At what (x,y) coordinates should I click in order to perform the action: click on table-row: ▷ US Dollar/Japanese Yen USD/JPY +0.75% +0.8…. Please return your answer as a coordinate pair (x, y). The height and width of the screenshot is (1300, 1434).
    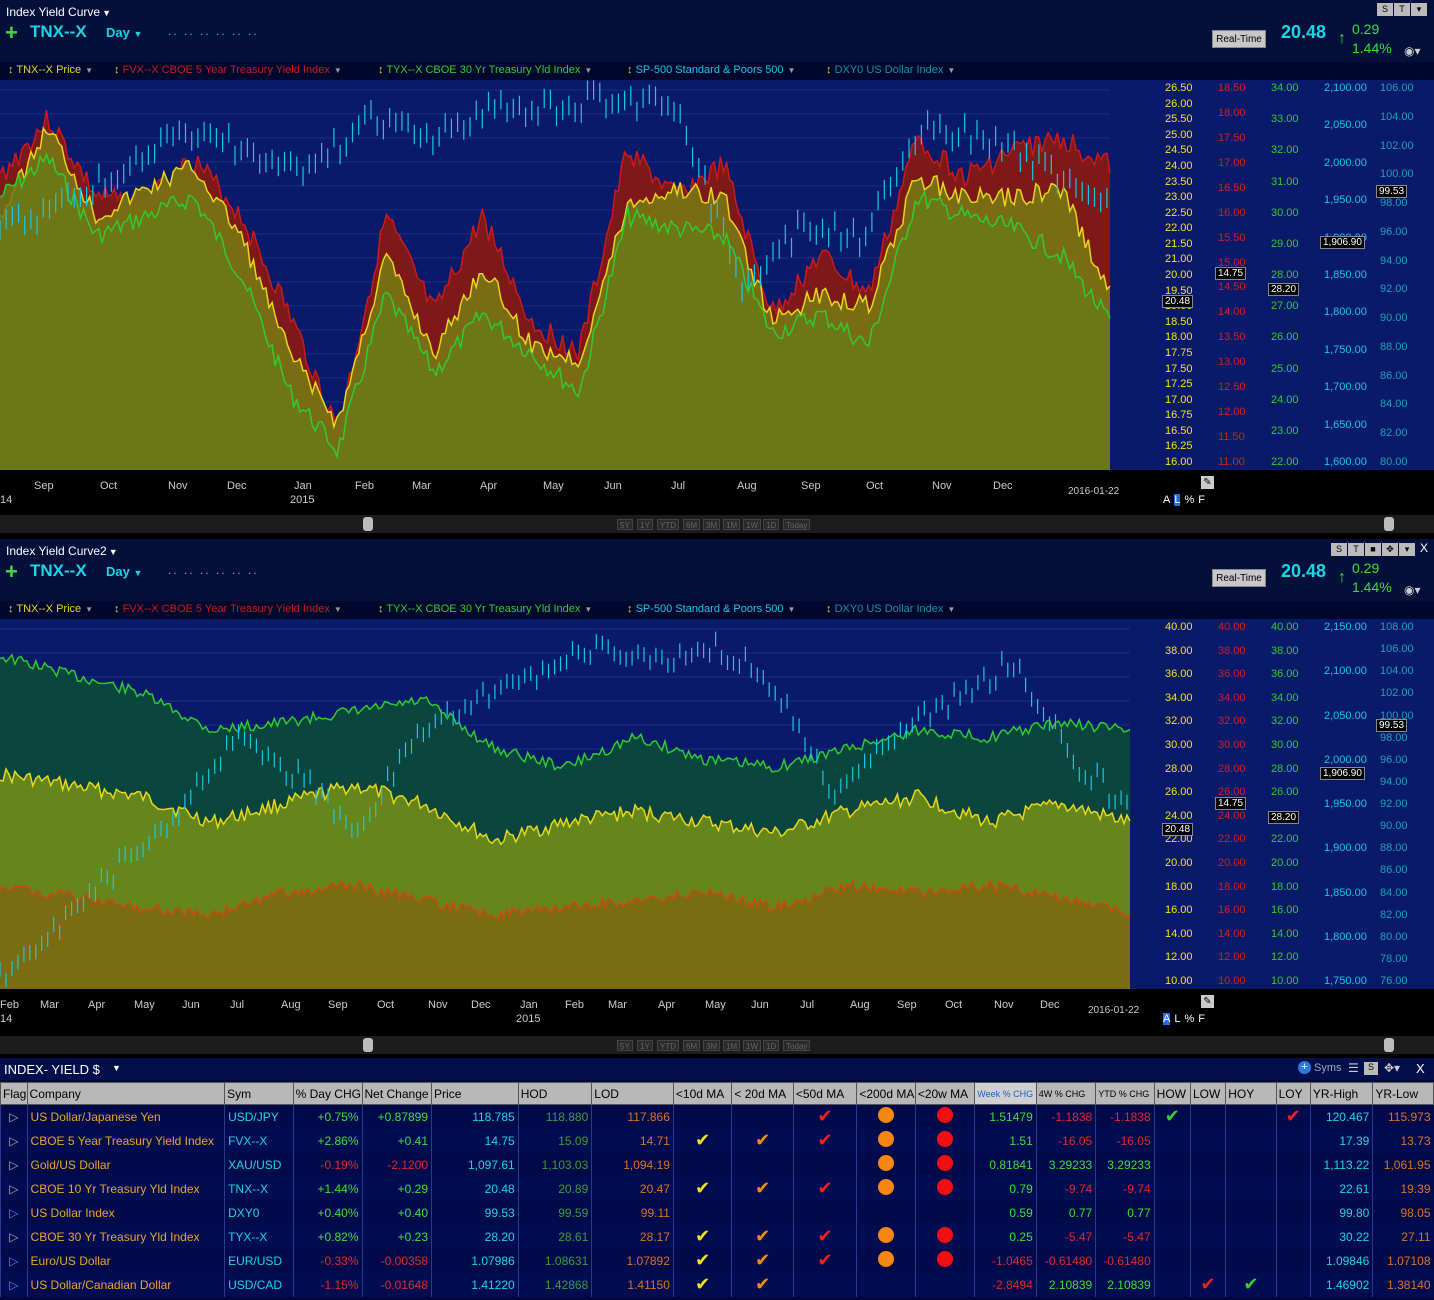
    Looking at the image, I should click on (717, 1116).